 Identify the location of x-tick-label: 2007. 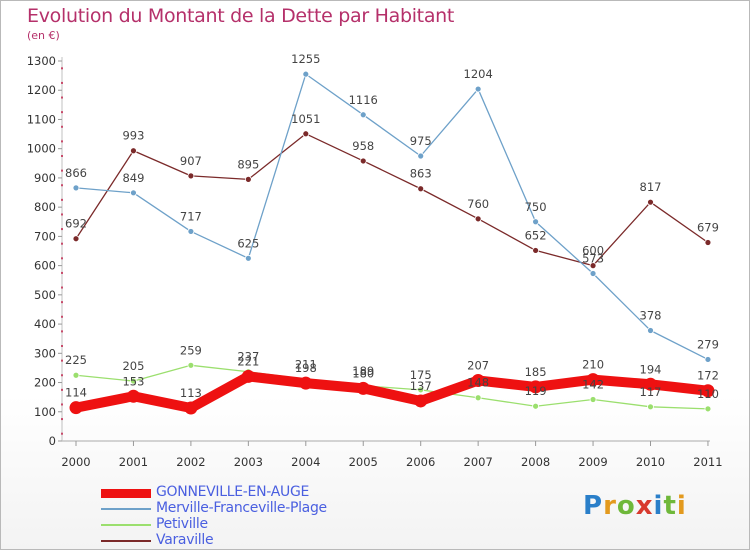
(478, 462).